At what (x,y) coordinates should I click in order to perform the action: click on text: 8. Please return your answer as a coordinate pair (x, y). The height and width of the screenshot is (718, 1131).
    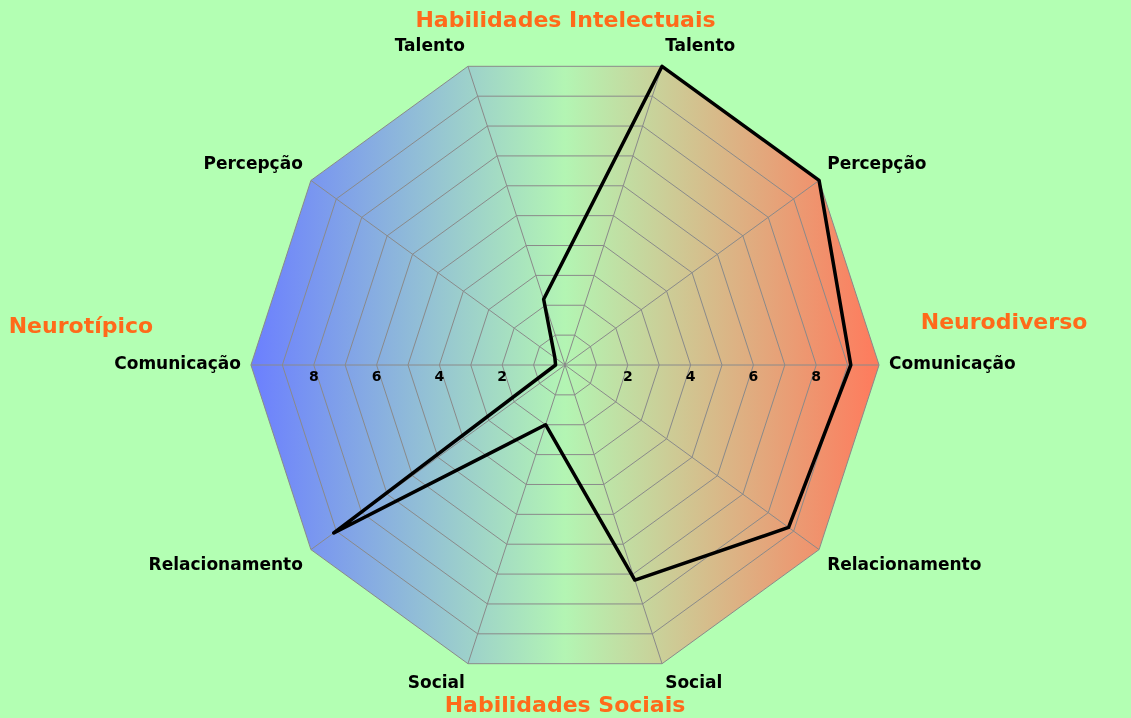
    Looking at the image, I should click on (816, 375).